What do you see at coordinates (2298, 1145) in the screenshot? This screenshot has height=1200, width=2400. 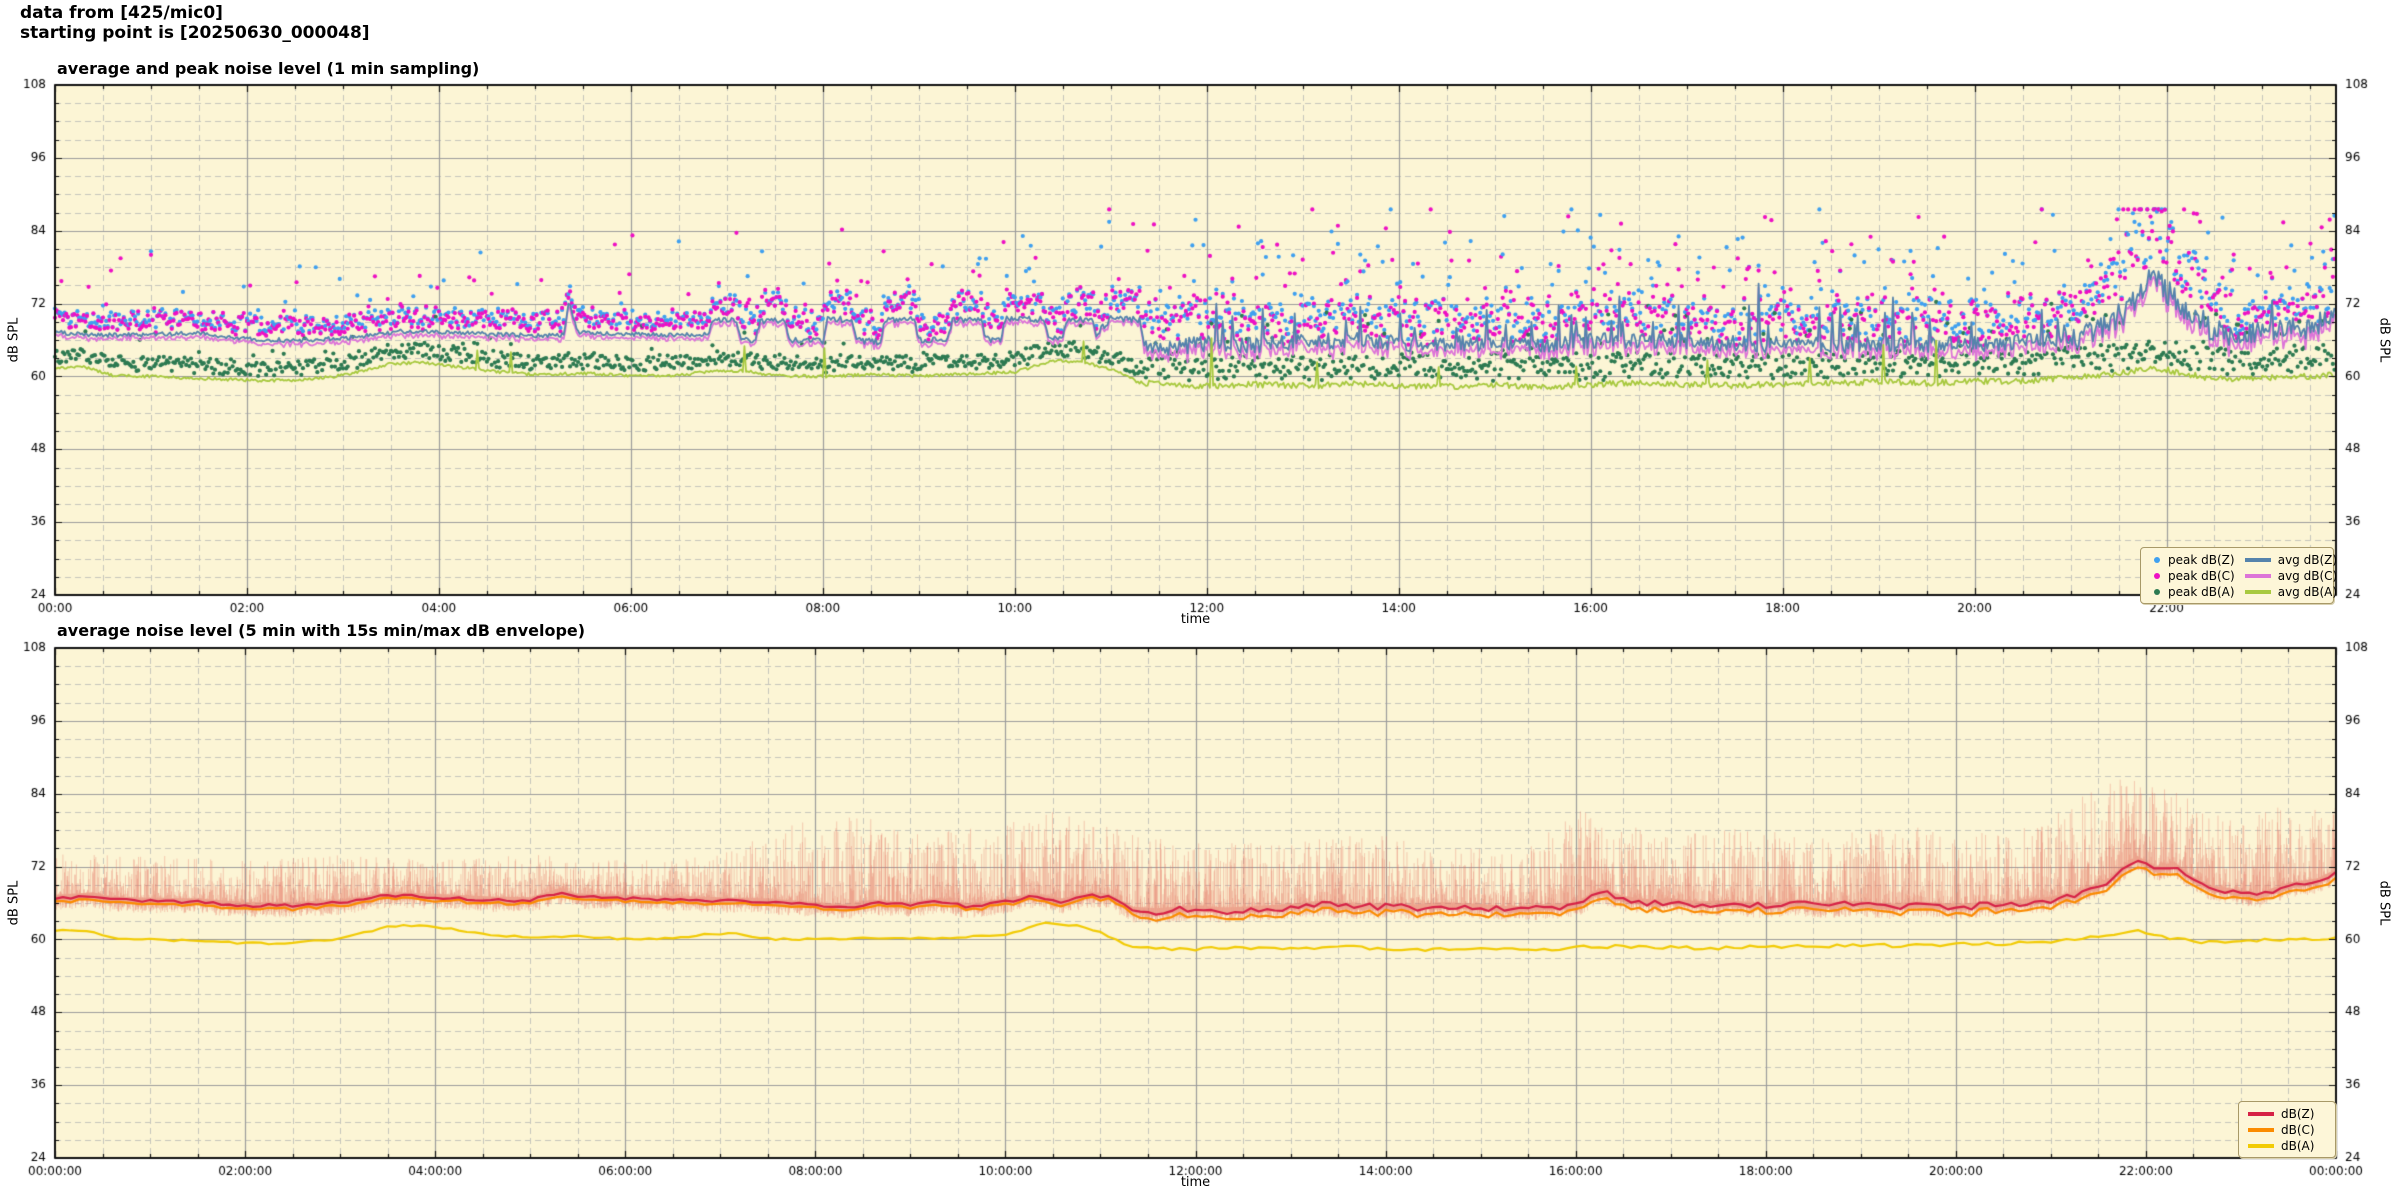 I see `legend-label: dB(A)` at bounding box center [2298, 1145].